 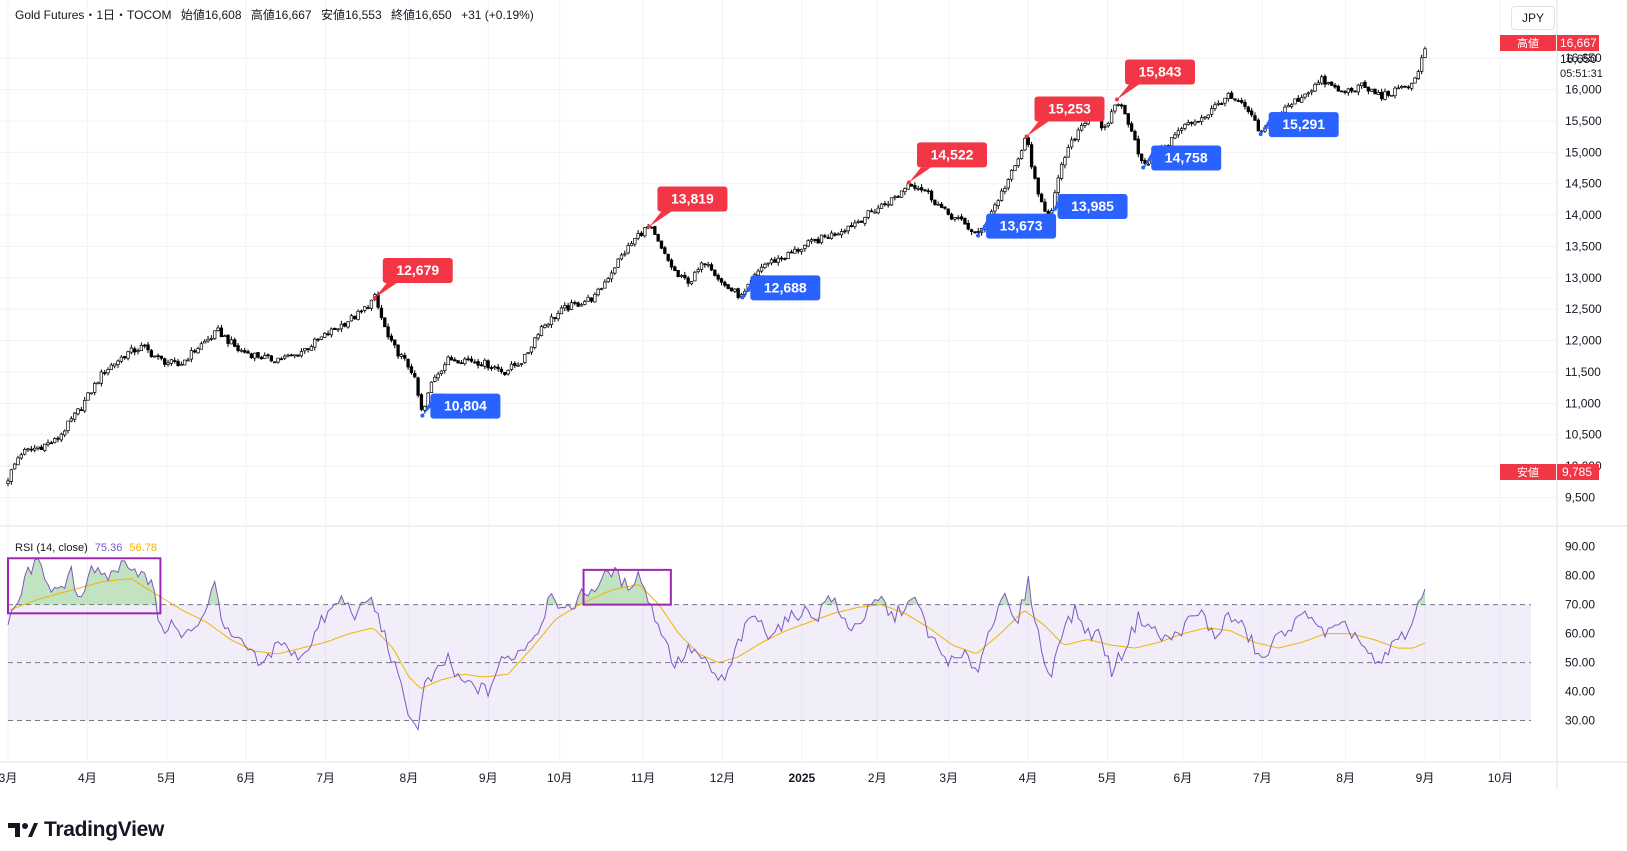 I want to click on time-tick-label: 10月, so click(x=559, y=778).